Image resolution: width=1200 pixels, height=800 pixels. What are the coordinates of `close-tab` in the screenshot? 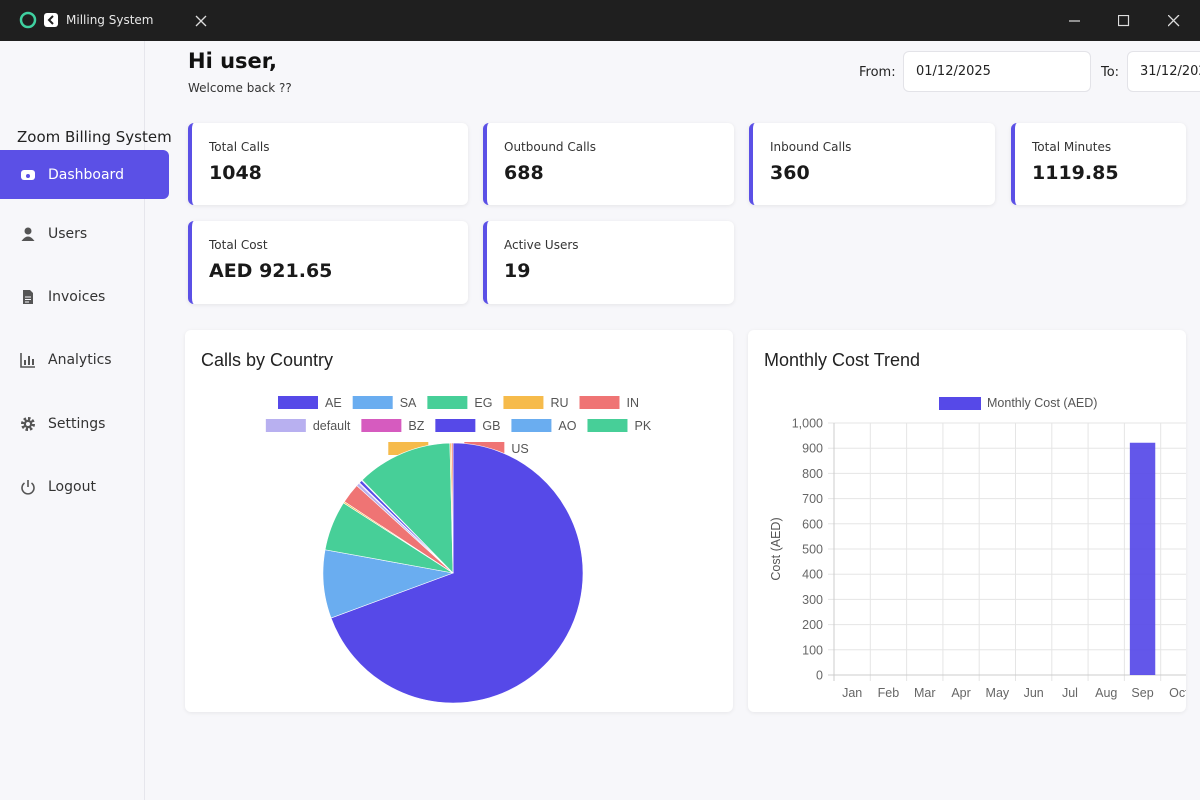 It's located at (201, 21).